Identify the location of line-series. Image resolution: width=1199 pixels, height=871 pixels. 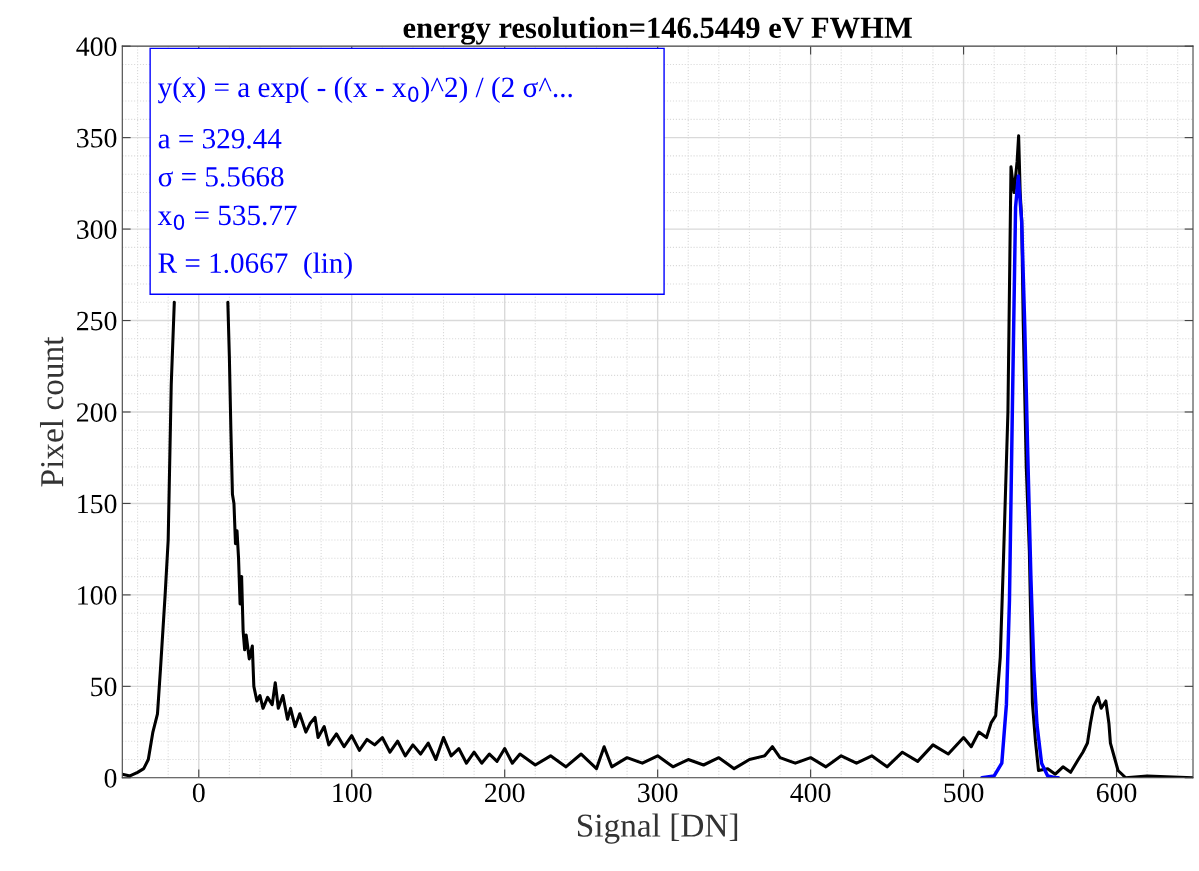
(1020, 476).